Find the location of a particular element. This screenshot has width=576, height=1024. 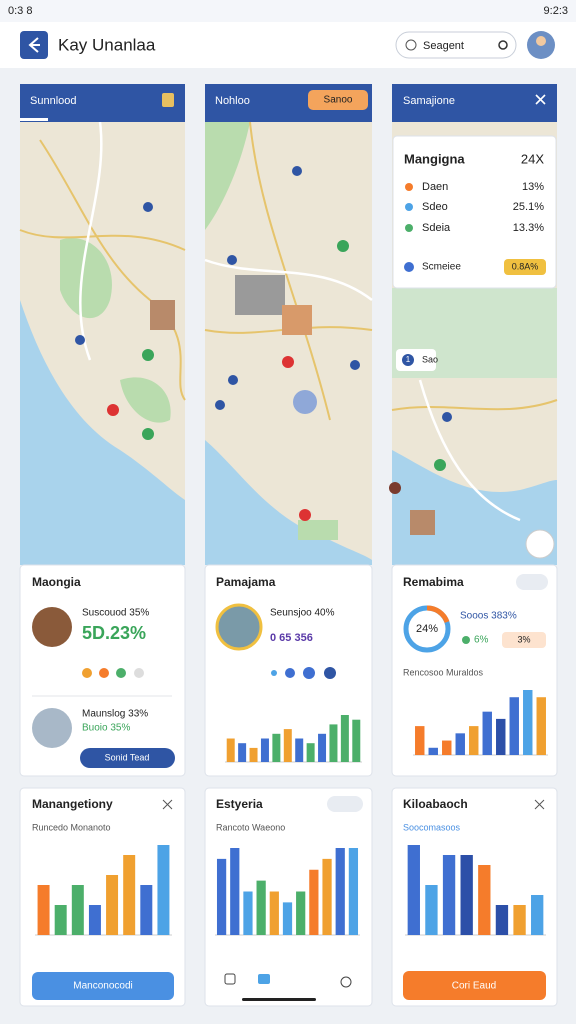

card-line: Maunslog 33% is located at coordinates (115, 714).